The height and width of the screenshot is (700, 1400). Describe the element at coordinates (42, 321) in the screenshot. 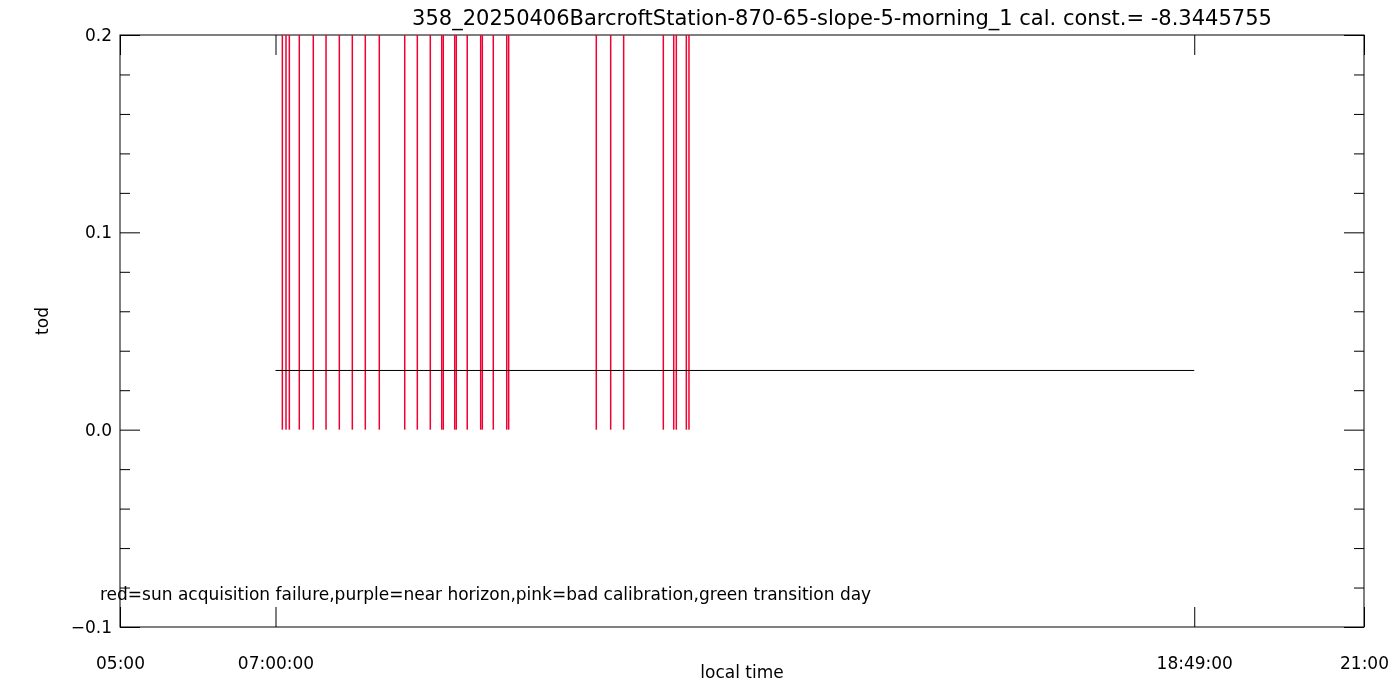

I see `y-axis-title: tod` at that location.